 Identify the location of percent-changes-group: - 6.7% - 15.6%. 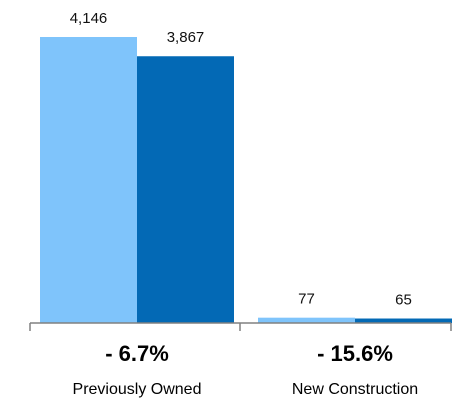
(249, 353).